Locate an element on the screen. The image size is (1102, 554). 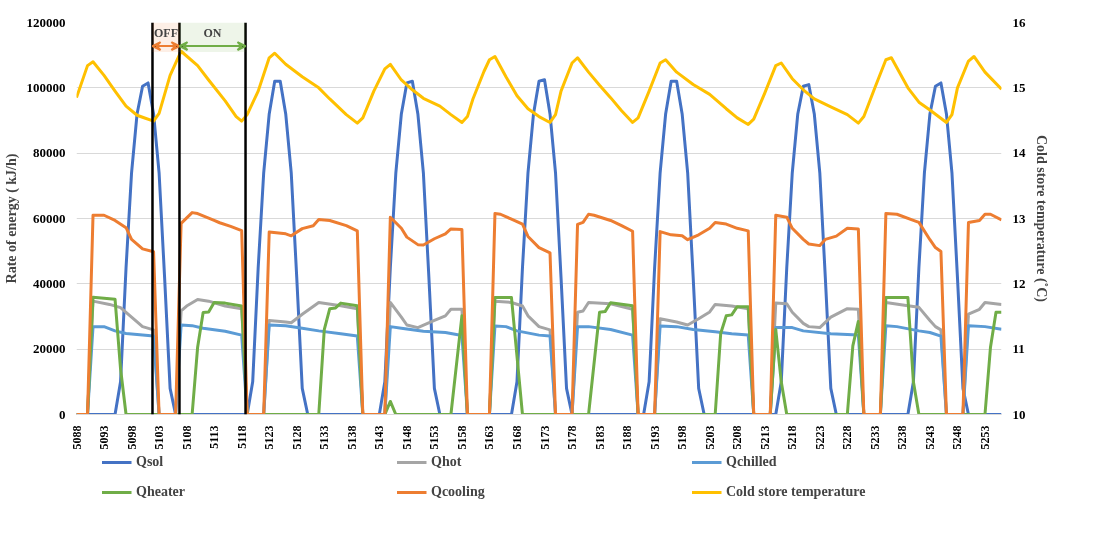
y2-tick-label: 14 is located at coordinates (1019, 153).